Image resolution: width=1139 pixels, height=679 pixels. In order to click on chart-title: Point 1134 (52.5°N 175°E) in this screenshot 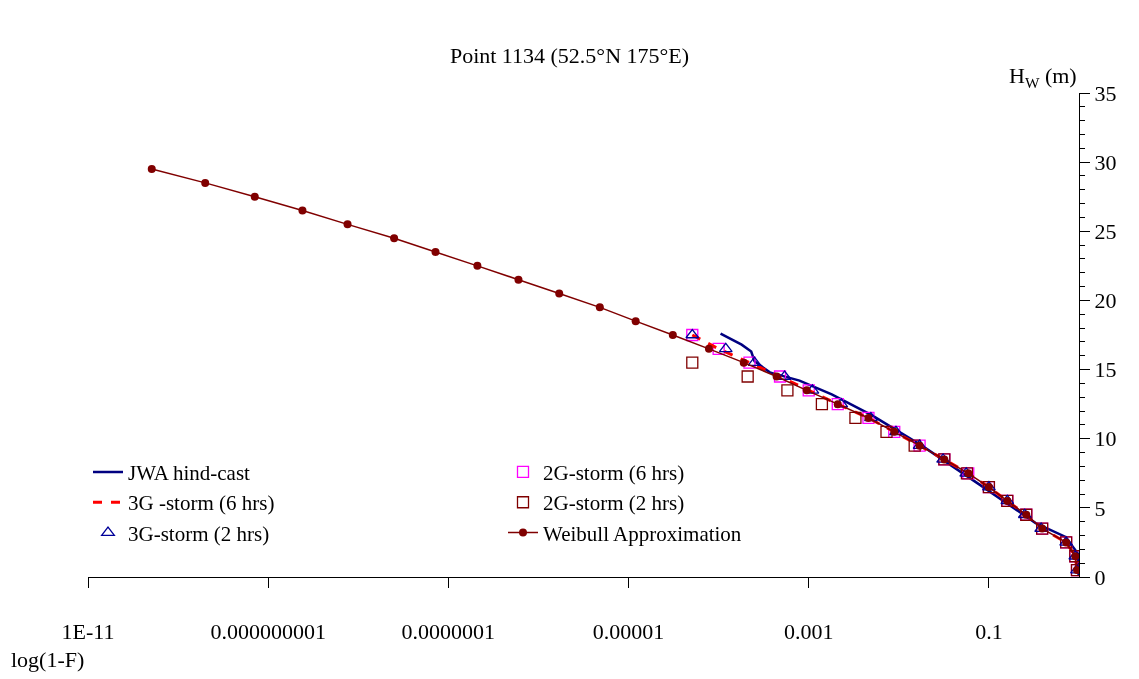, I will do `click(569, 55)`.